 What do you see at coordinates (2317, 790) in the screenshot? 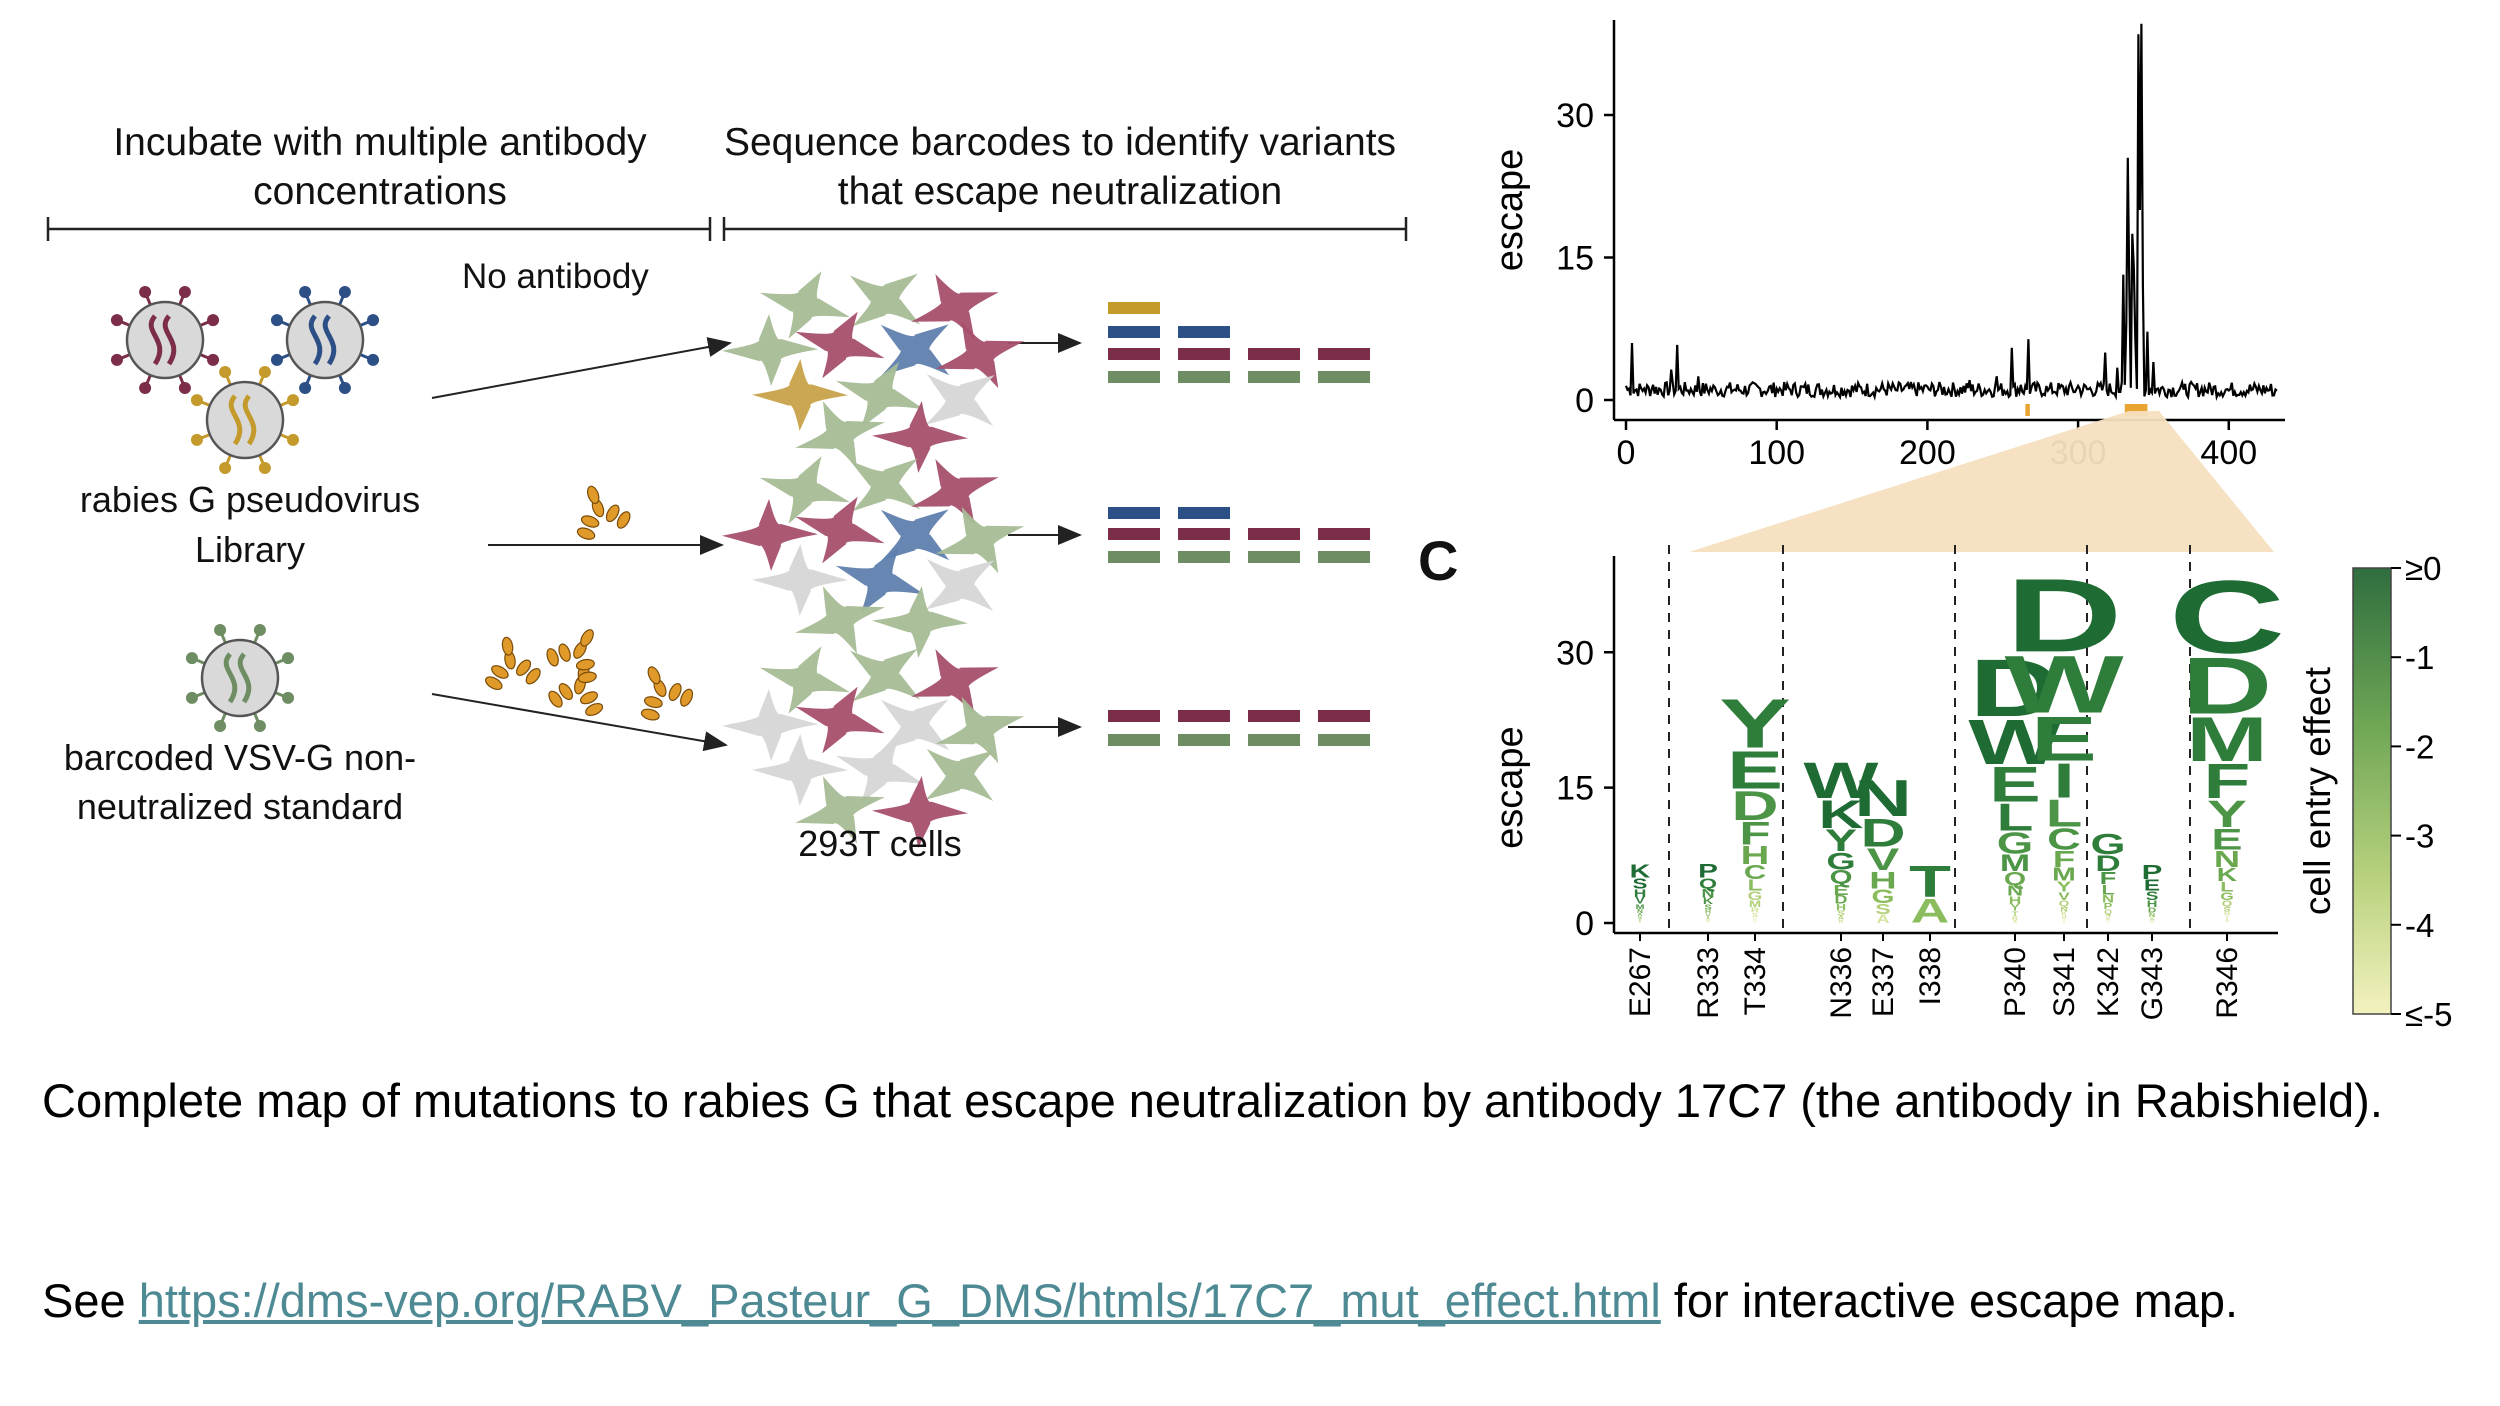
I see `colorbar-title: cell entry effect` at bounding box center [2317, 790].